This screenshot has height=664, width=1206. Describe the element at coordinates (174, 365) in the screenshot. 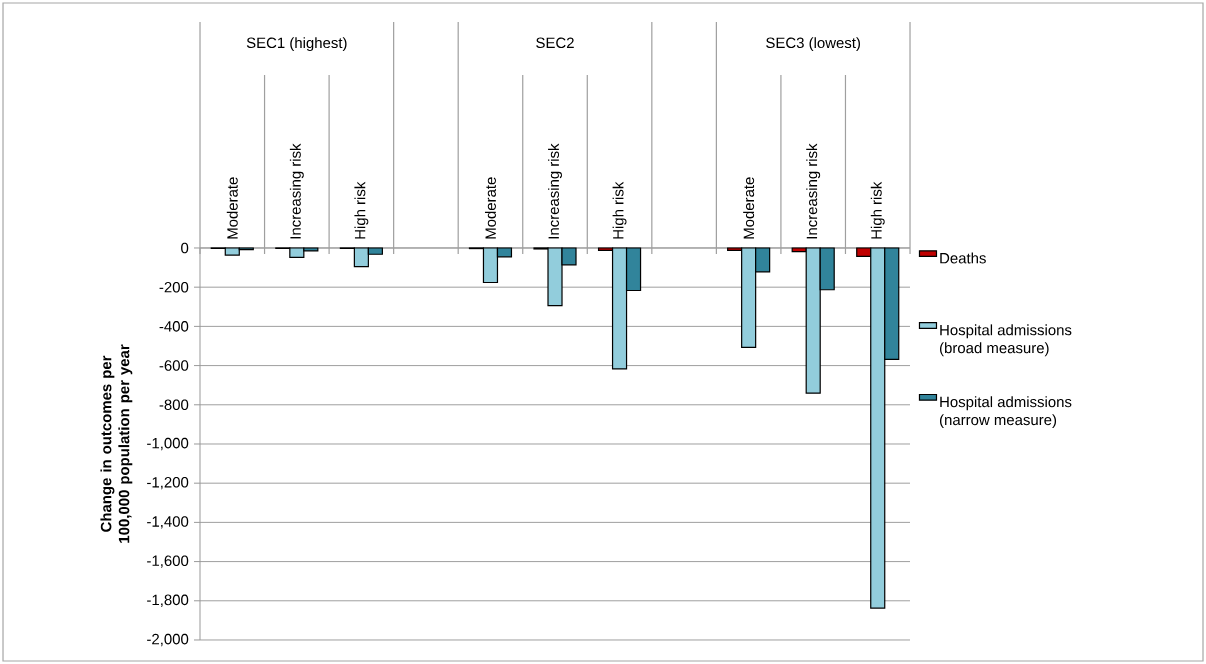

I see `y-tick-label: -600` at that location.